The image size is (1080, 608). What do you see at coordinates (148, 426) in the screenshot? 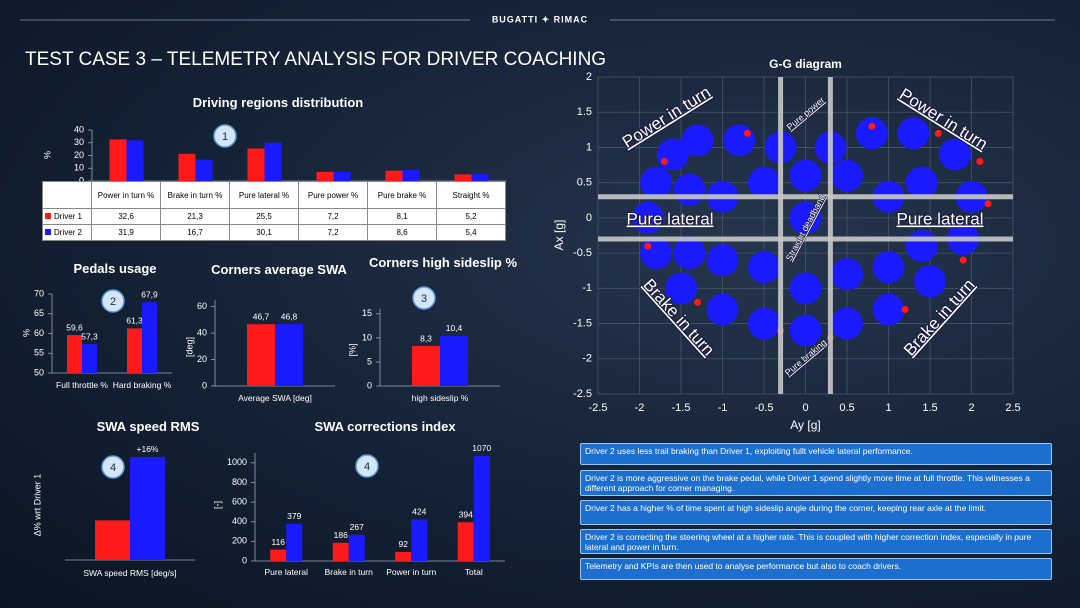
I see `chart-title: SWA speed RMS` at bounding box center [148, 426].